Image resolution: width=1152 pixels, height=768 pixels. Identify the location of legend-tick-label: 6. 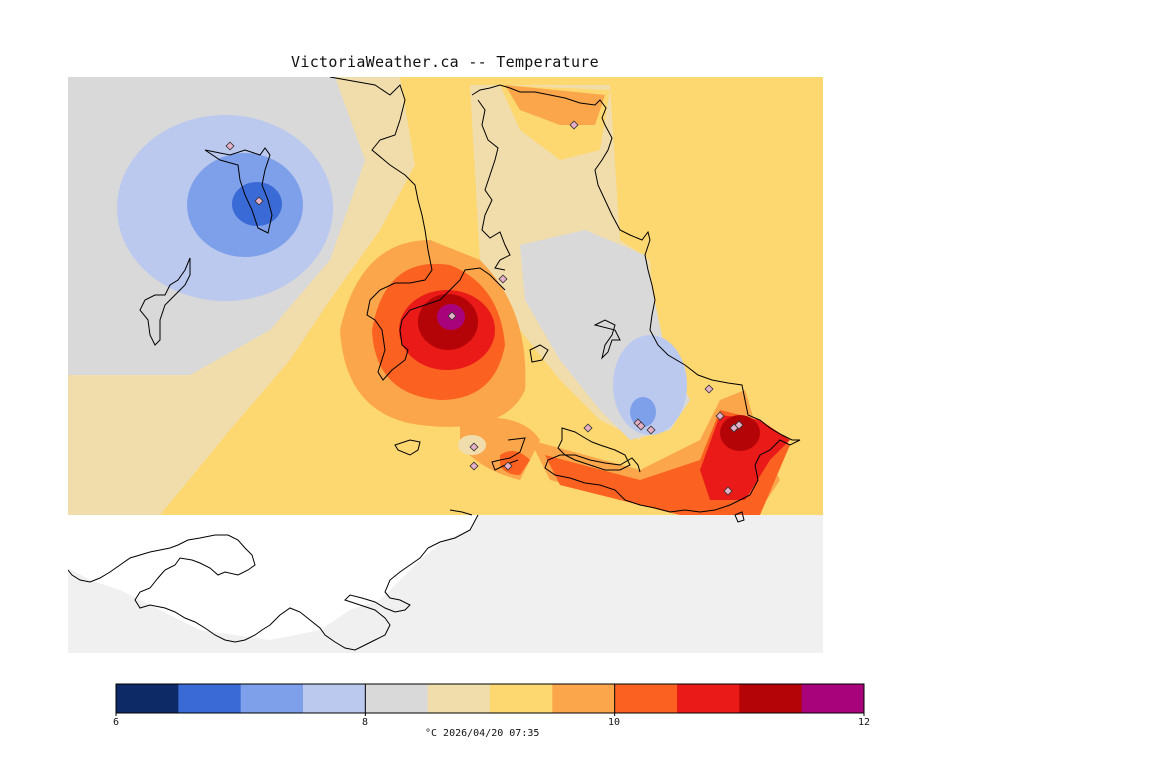
(116, 722).